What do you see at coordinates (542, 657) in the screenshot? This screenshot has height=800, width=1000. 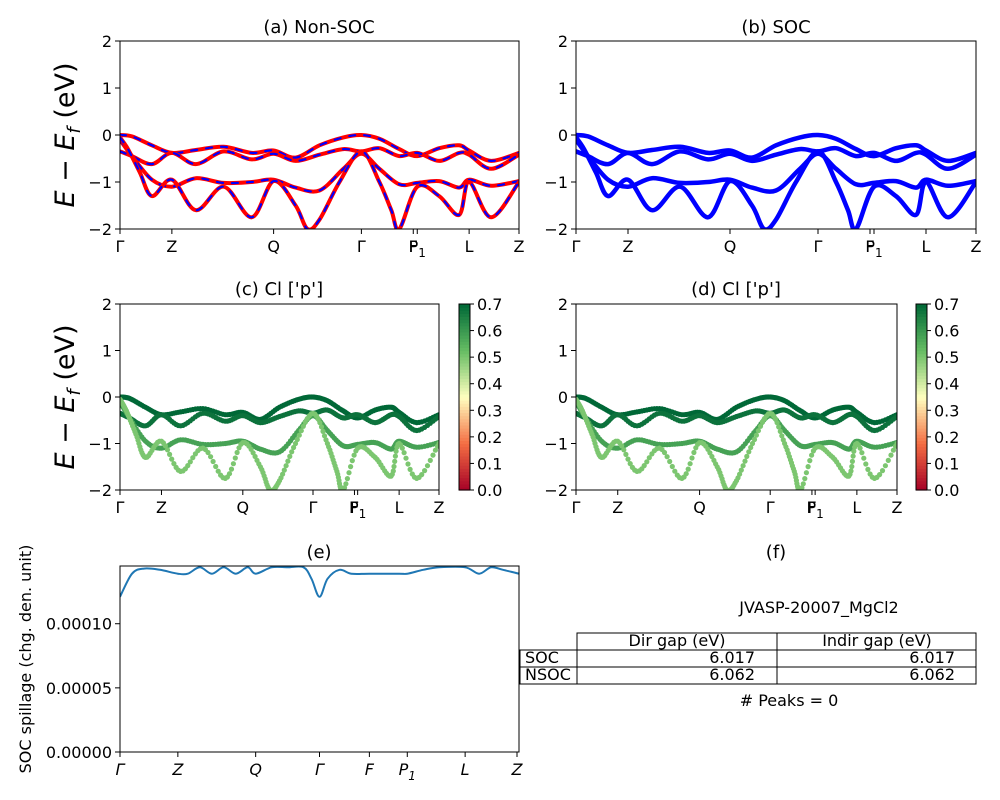 I see `table-row-label-soc: SOC` at bounding box center [542, 657].